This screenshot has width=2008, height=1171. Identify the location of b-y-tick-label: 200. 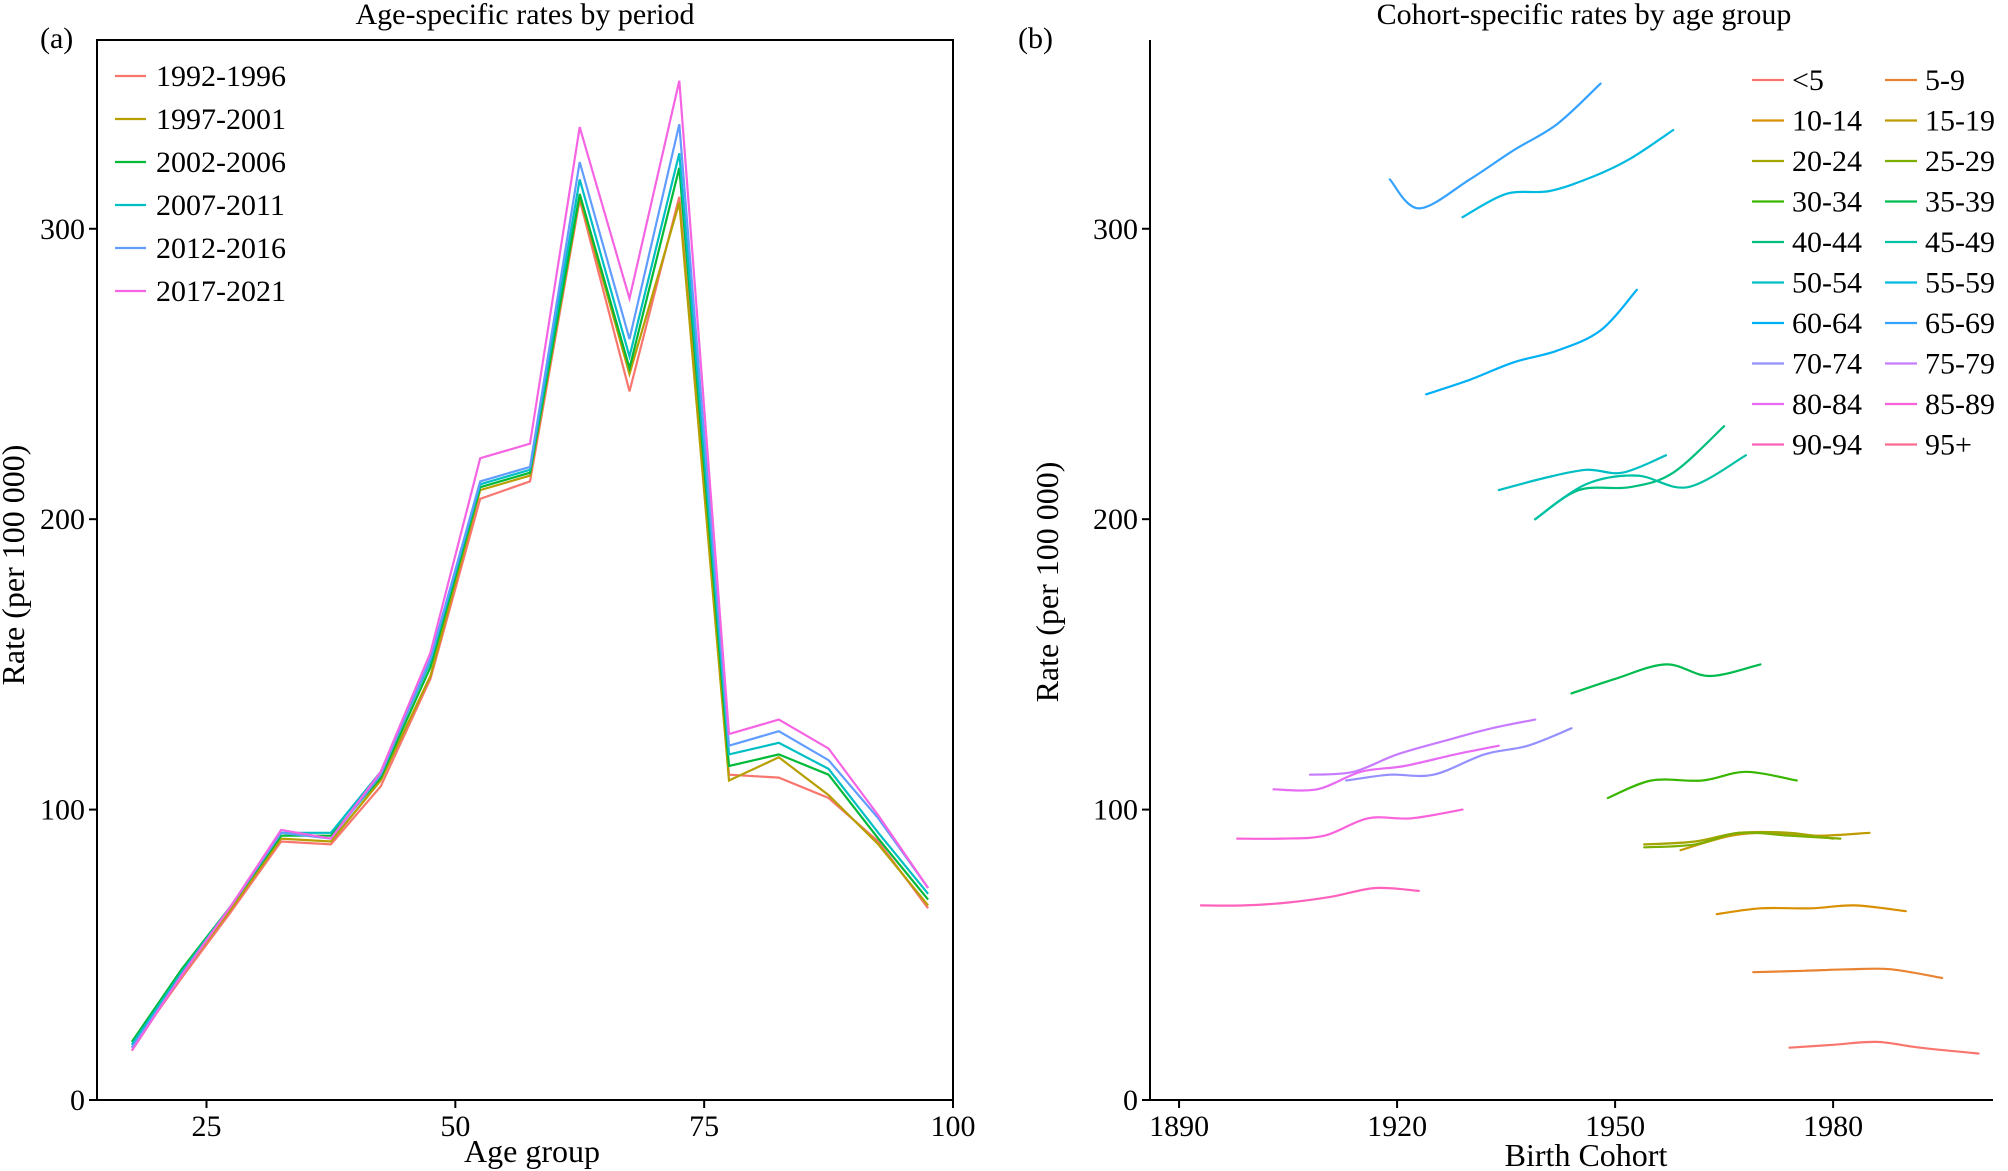
(1115, 519).